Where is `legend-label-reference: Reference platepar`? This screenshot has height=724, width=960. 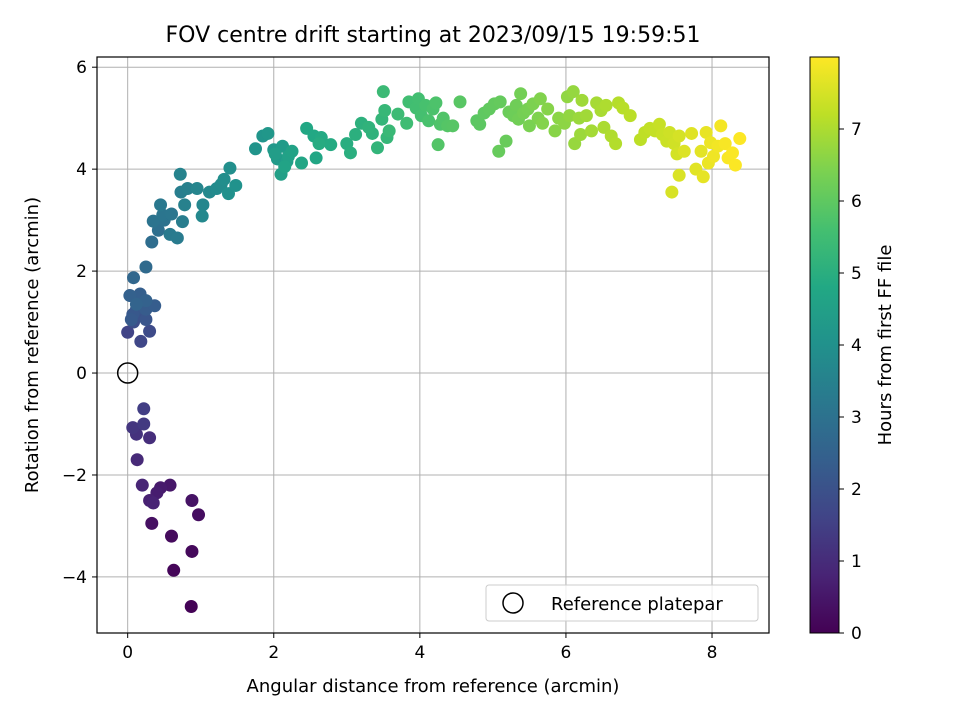
legend-label-reference: Reference platepar is located at coordinates (637, 604).